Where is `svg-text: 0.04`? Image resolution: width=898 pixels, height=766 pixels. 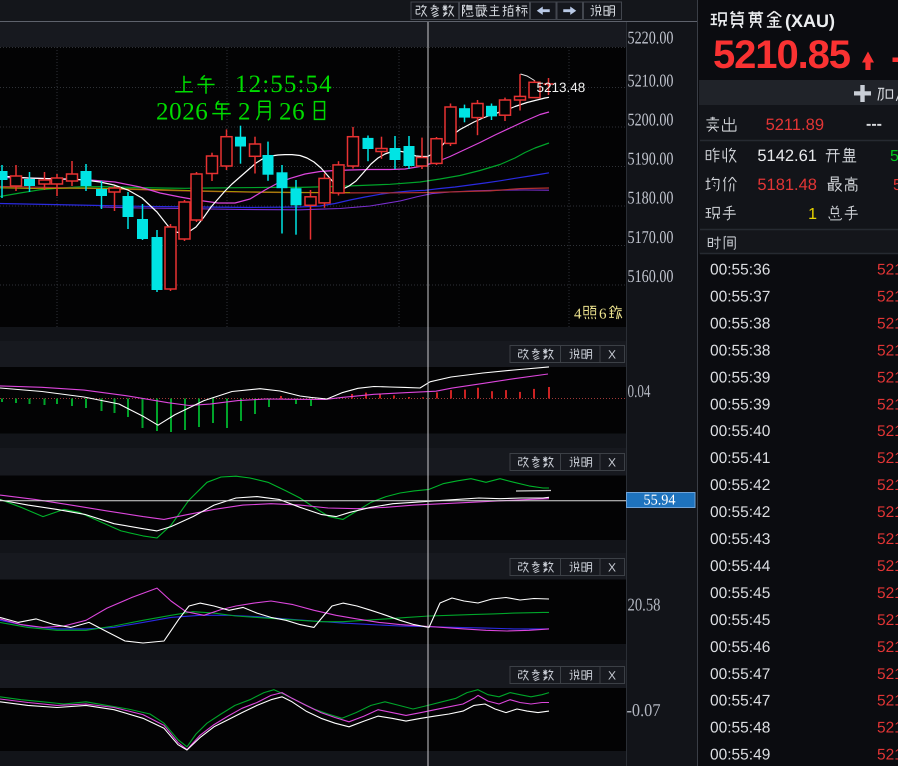 svg-text: 0.04 is located at coordinates (639, 391).